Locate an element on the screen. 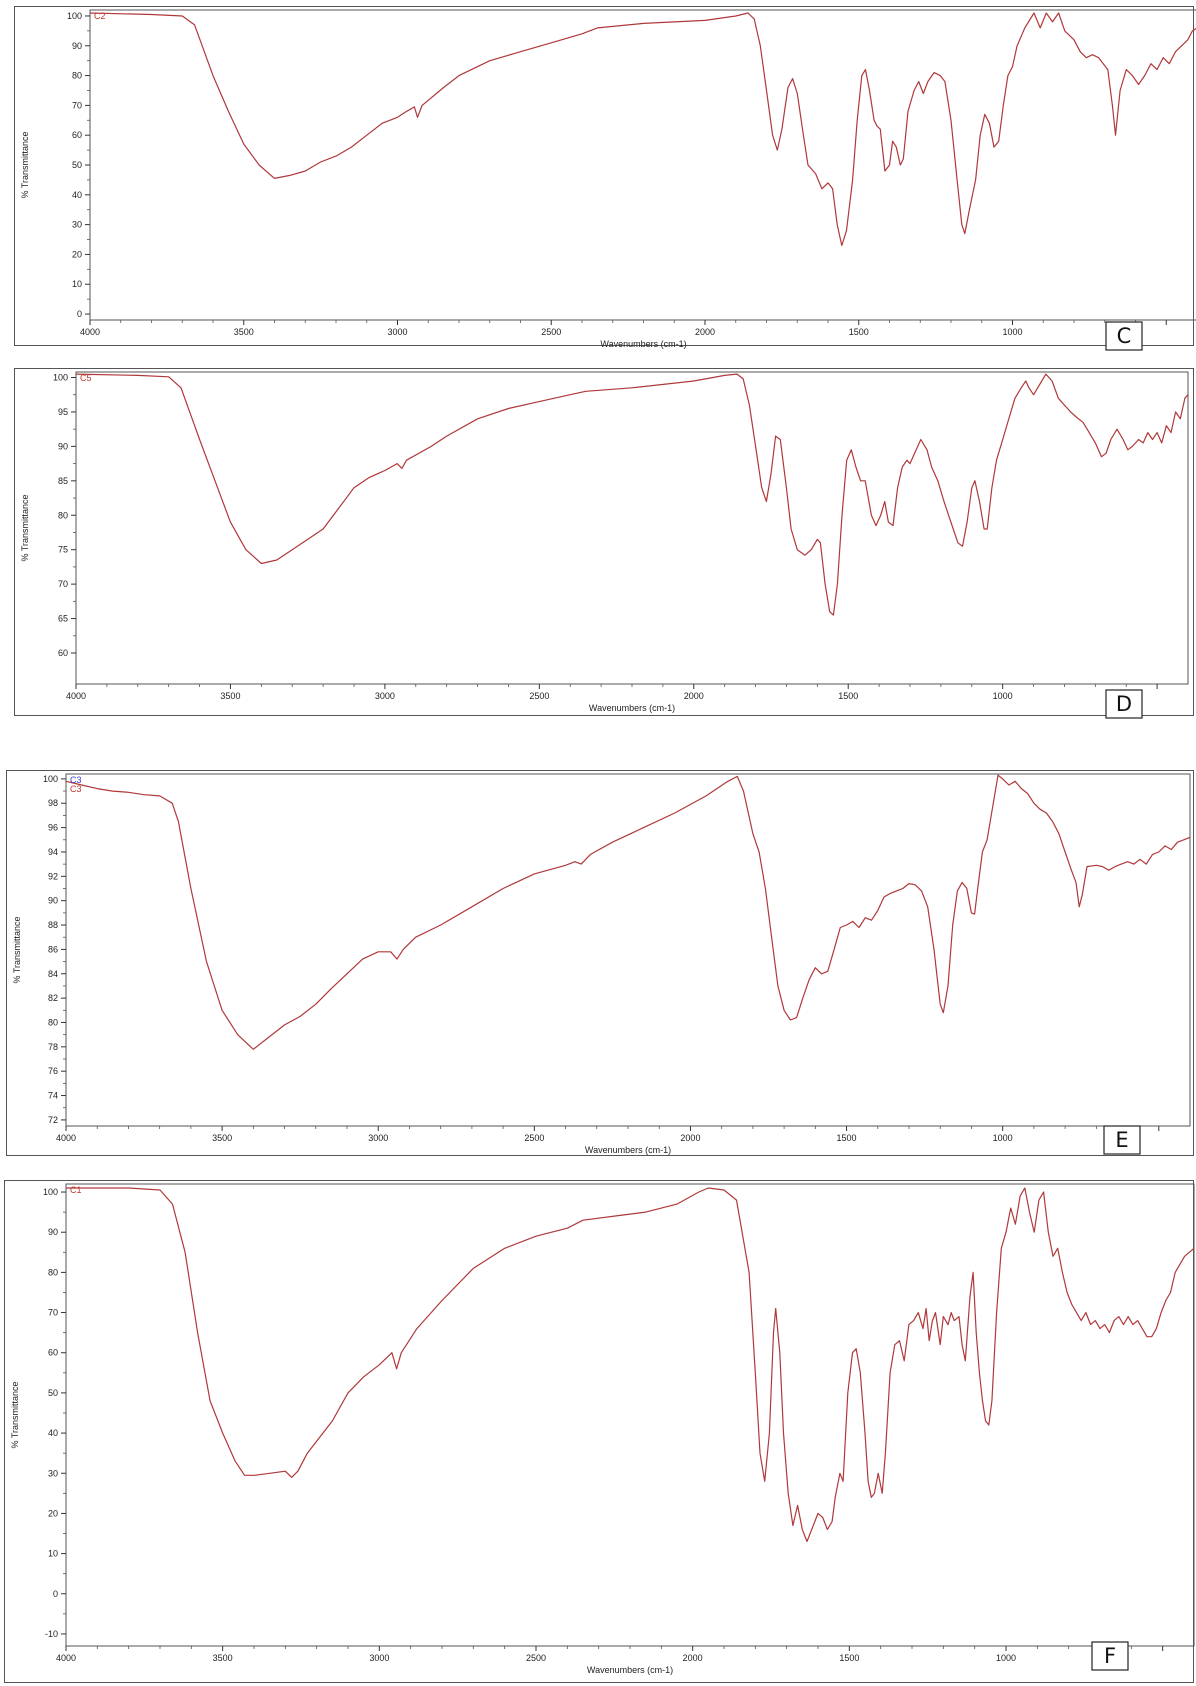  panel-label: F is located at coordinates (1110, 1656).